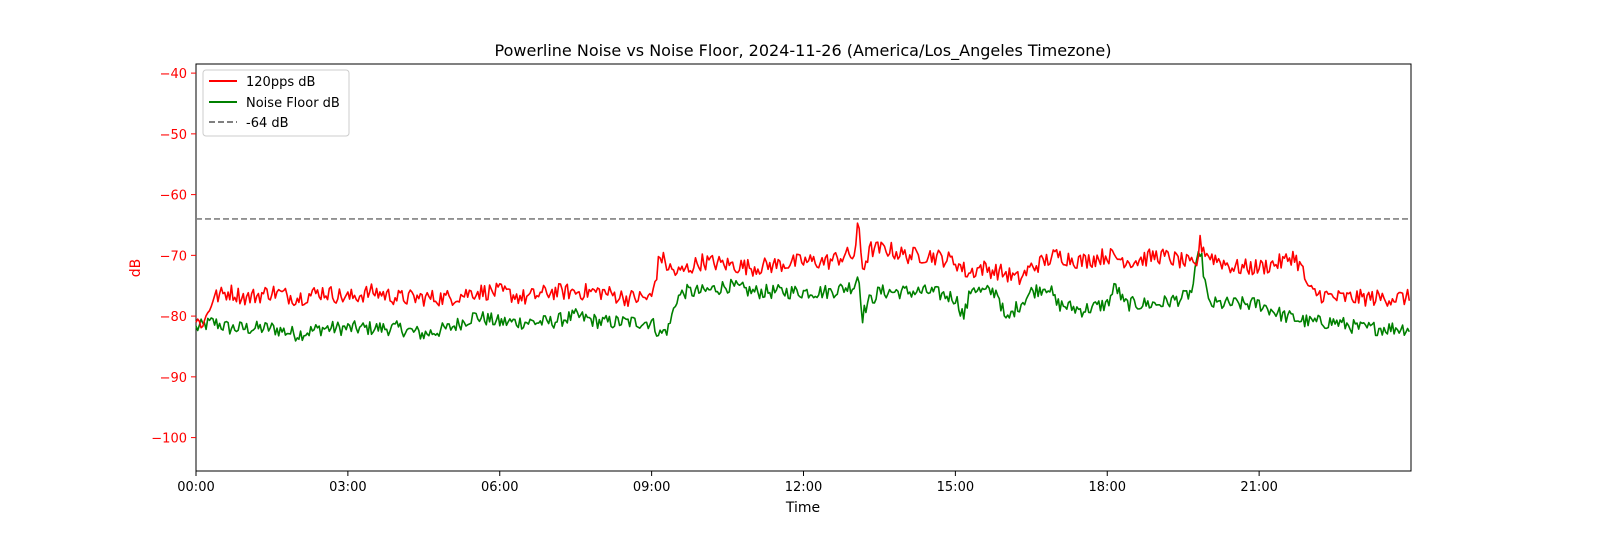 The height and width of the screenshot is (544, 1600). I want to click on y-tick-label: −40, so click(173, 74).